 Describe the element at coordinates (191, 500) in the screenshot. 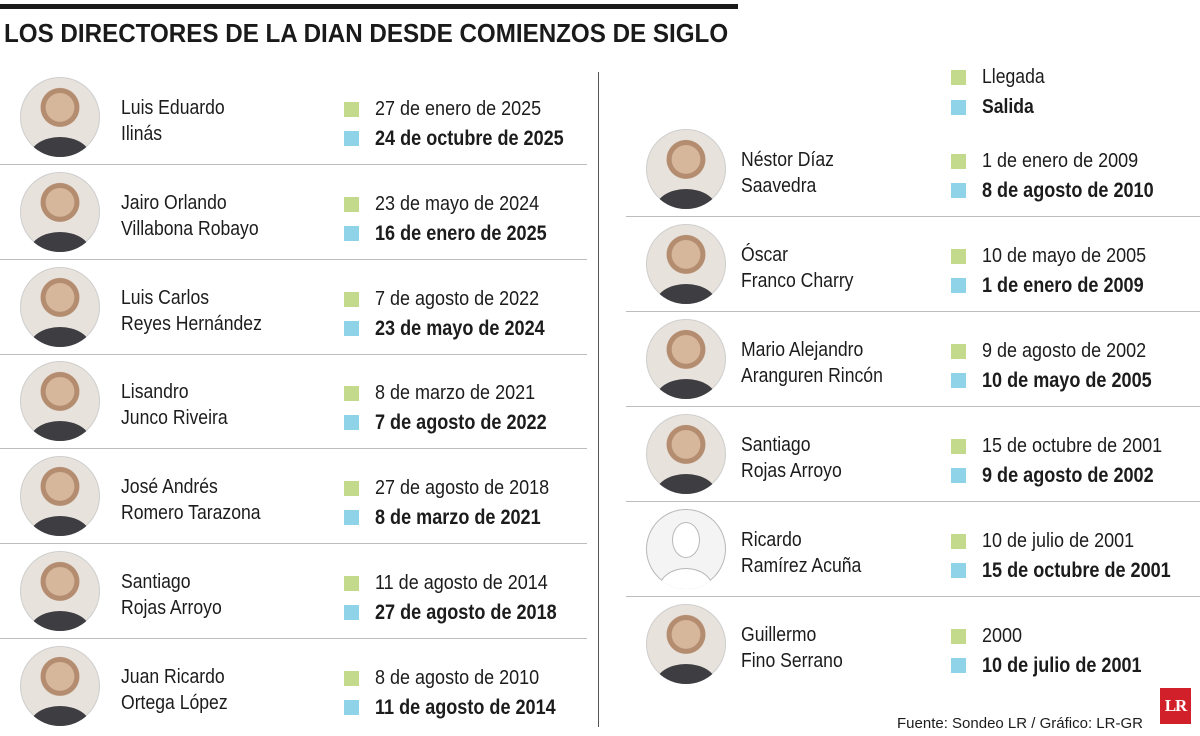

I see `director-name: José Andrés Romero Tarazona` at that location.